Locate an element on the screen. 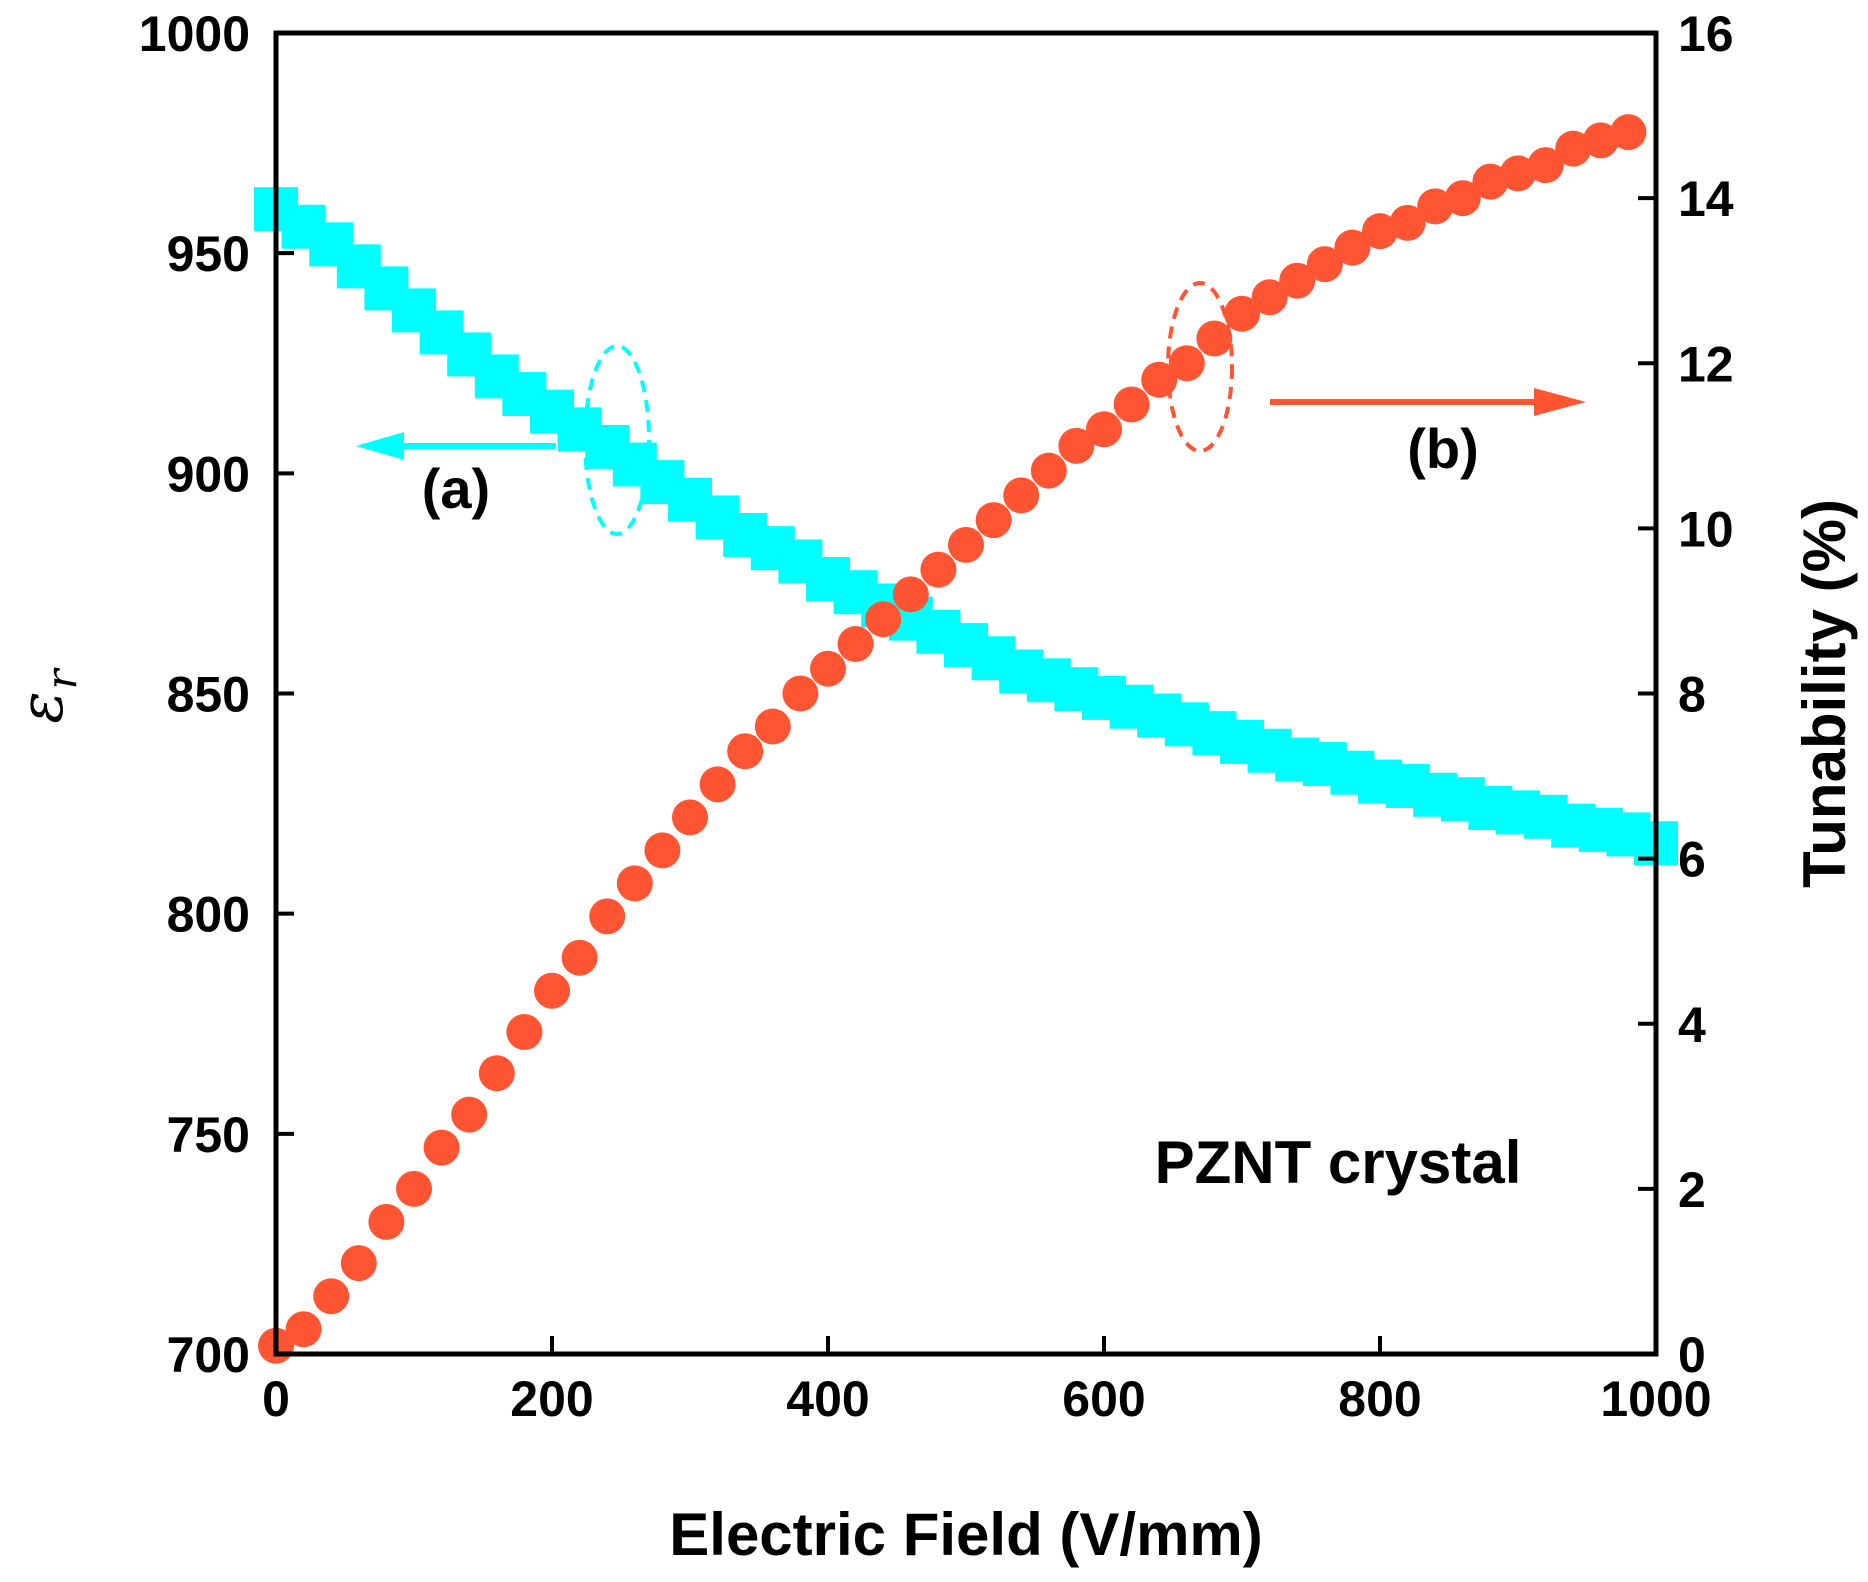 The width and height of the screenshot is (1868, 1582). left-y-tick-label: 750 is located at coordinates (208, 1135).